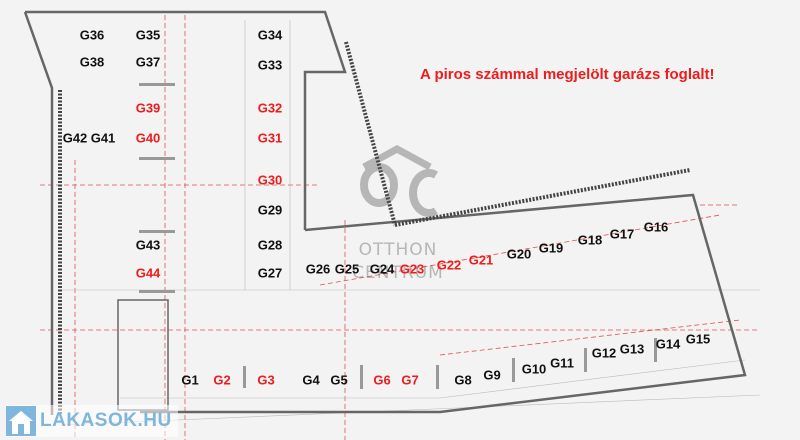 This screenshot has width=800, height=440. Describe the element at coordinates (382, 380) in the screenshot. I see `garage-label-g6: G6` at that location.